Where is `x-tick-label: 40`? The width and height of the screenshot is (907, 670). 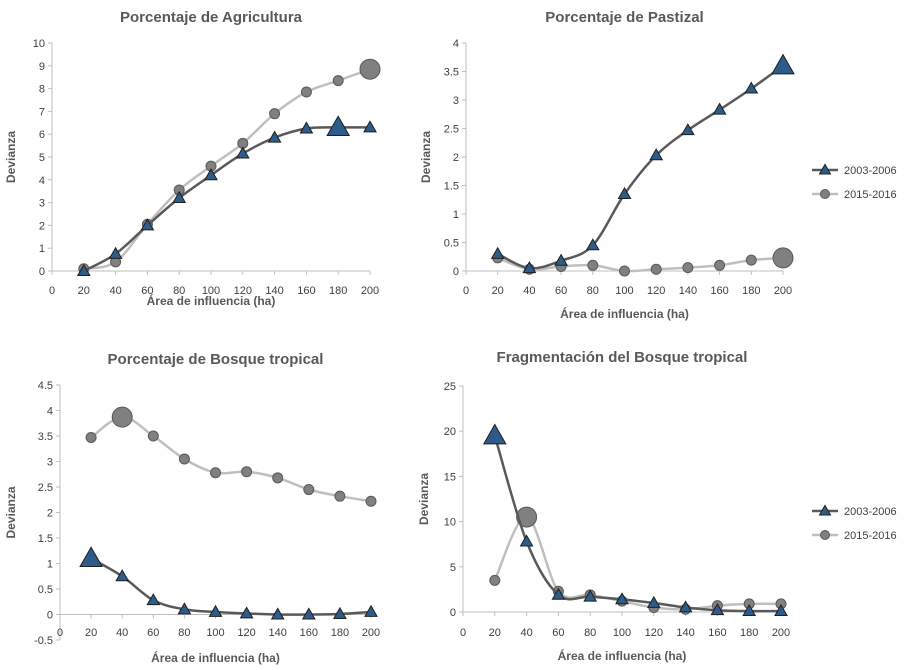
x-tick-label: 40 is located at coordinates (115, 291).